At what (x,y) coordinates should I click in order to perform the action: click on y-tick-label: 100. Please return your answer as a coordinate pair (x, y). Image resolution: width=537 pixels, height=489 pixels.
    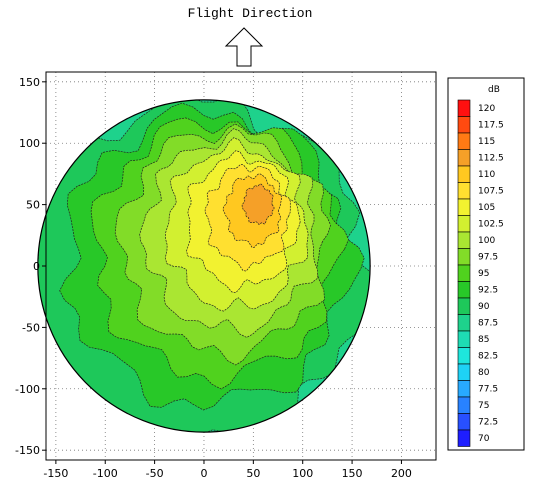
    Looking at the image, I should click on (29, 143).